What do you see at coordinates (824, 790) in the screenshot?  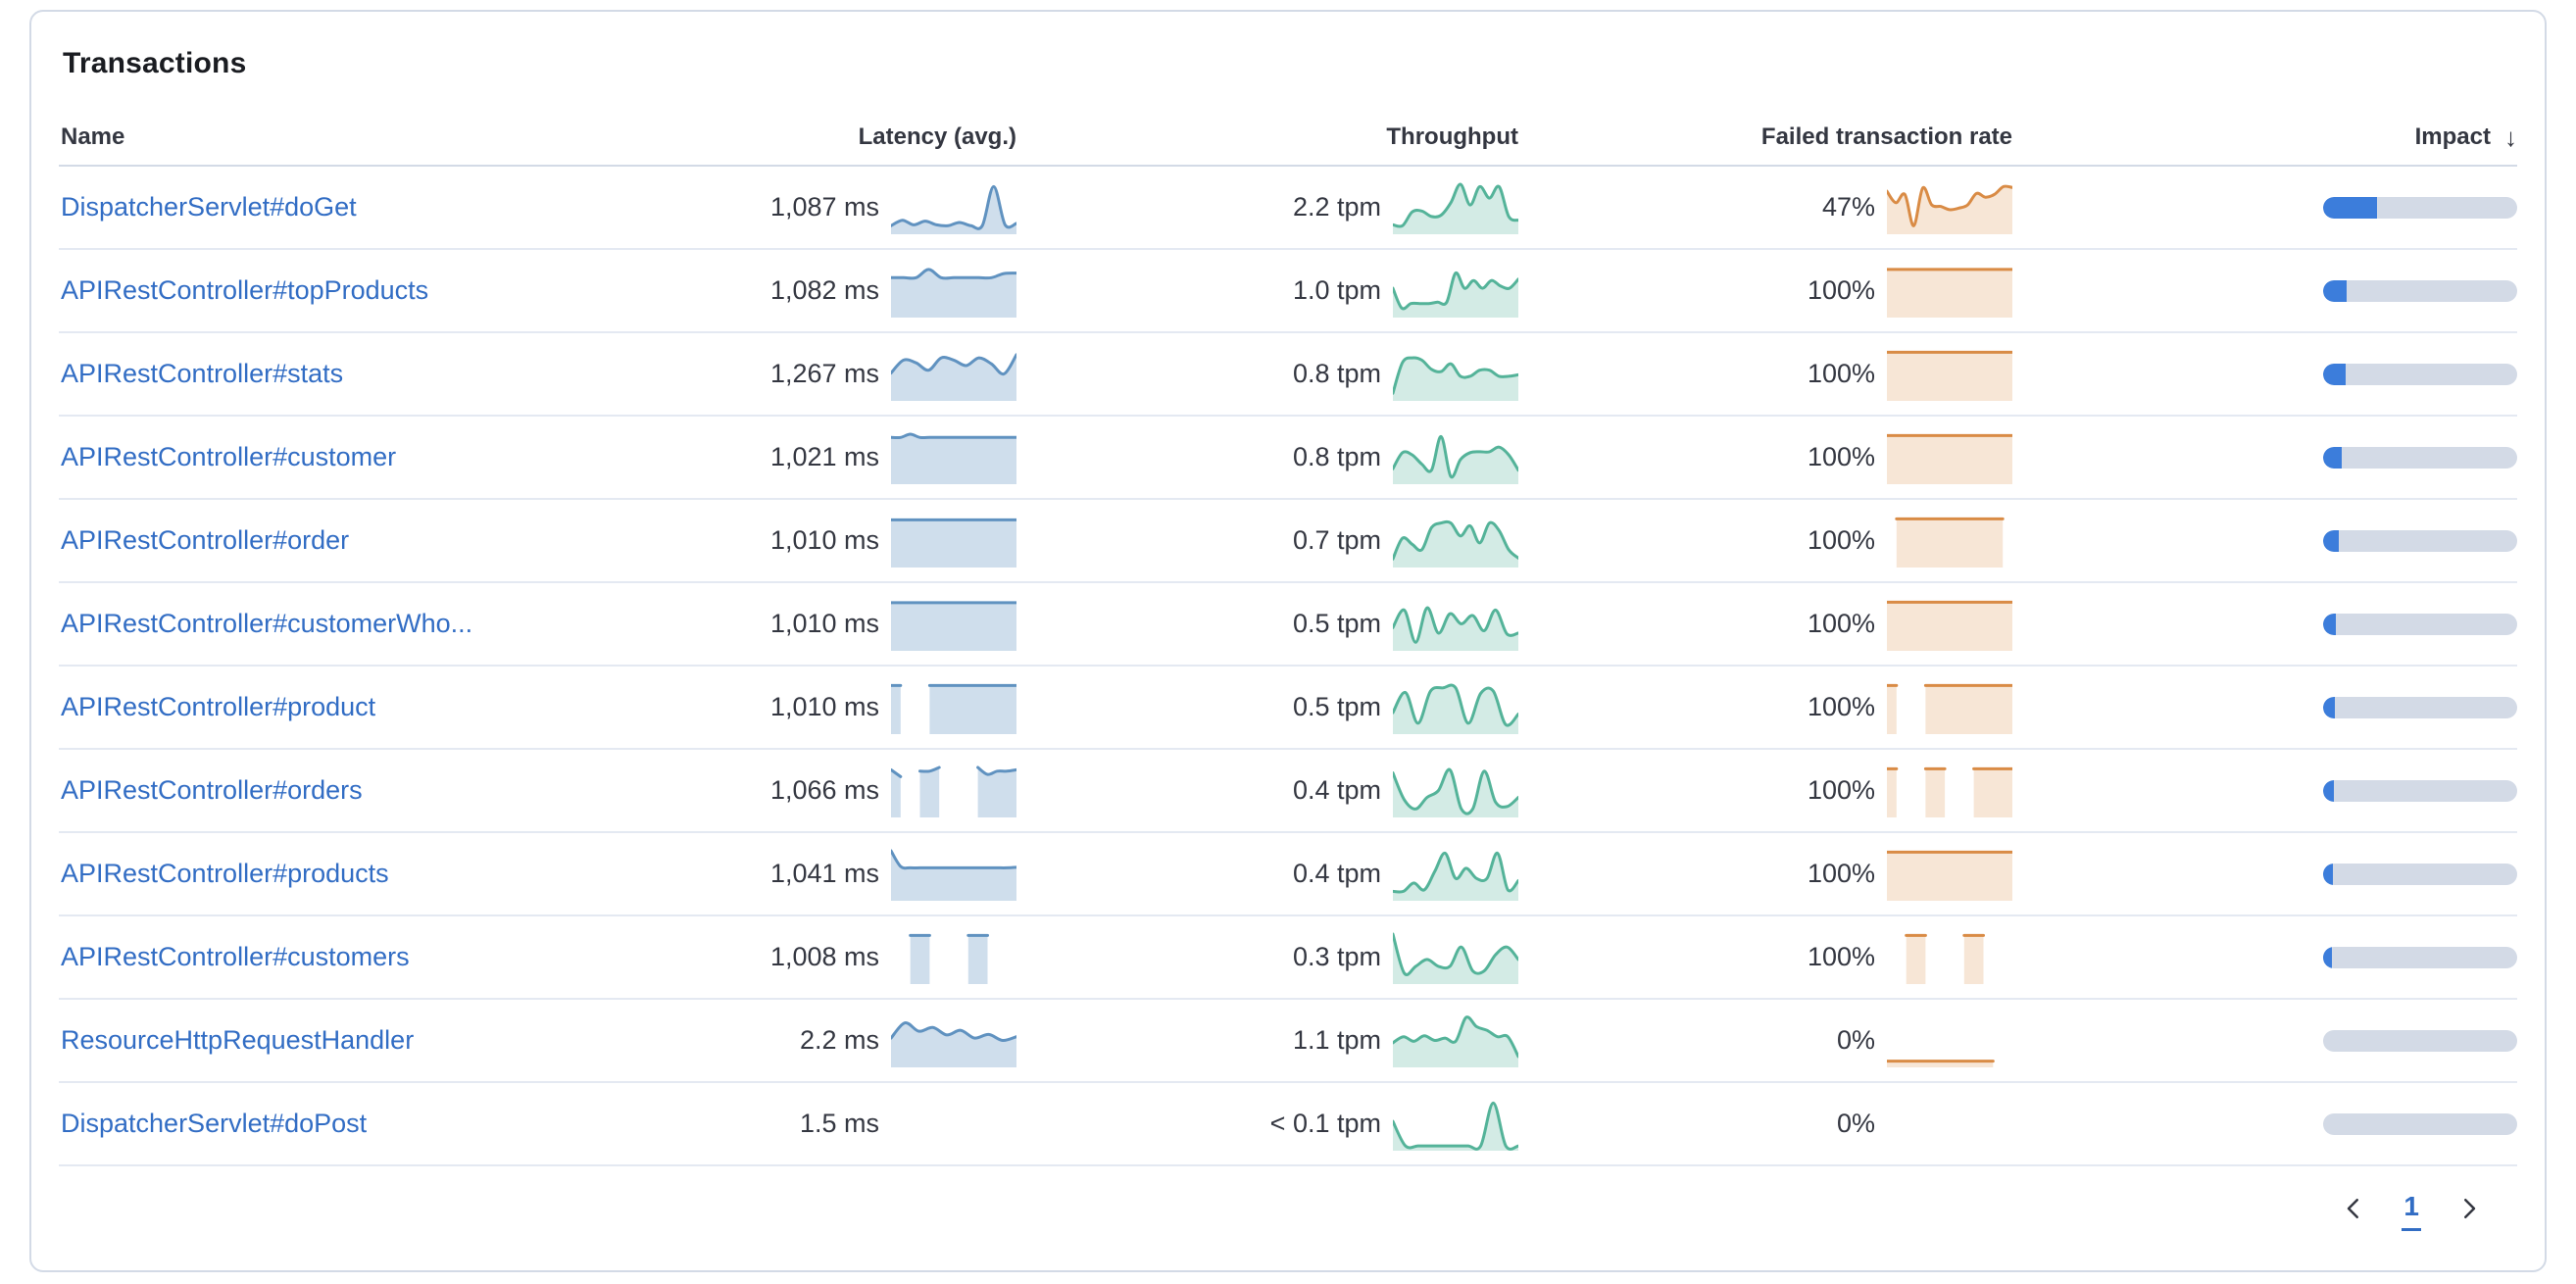 I see `latency-value: 1,066 ms` at bounding box center [824, 790].